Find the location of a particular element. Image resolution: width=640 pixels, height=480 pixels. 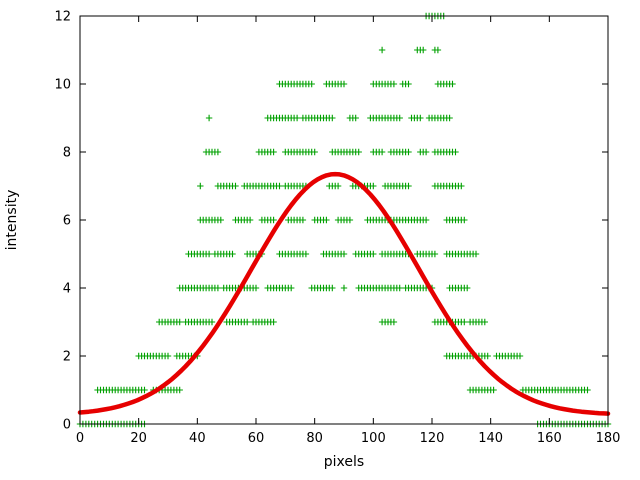

x-tick-label: 100 is located at coordinates (373, 438).